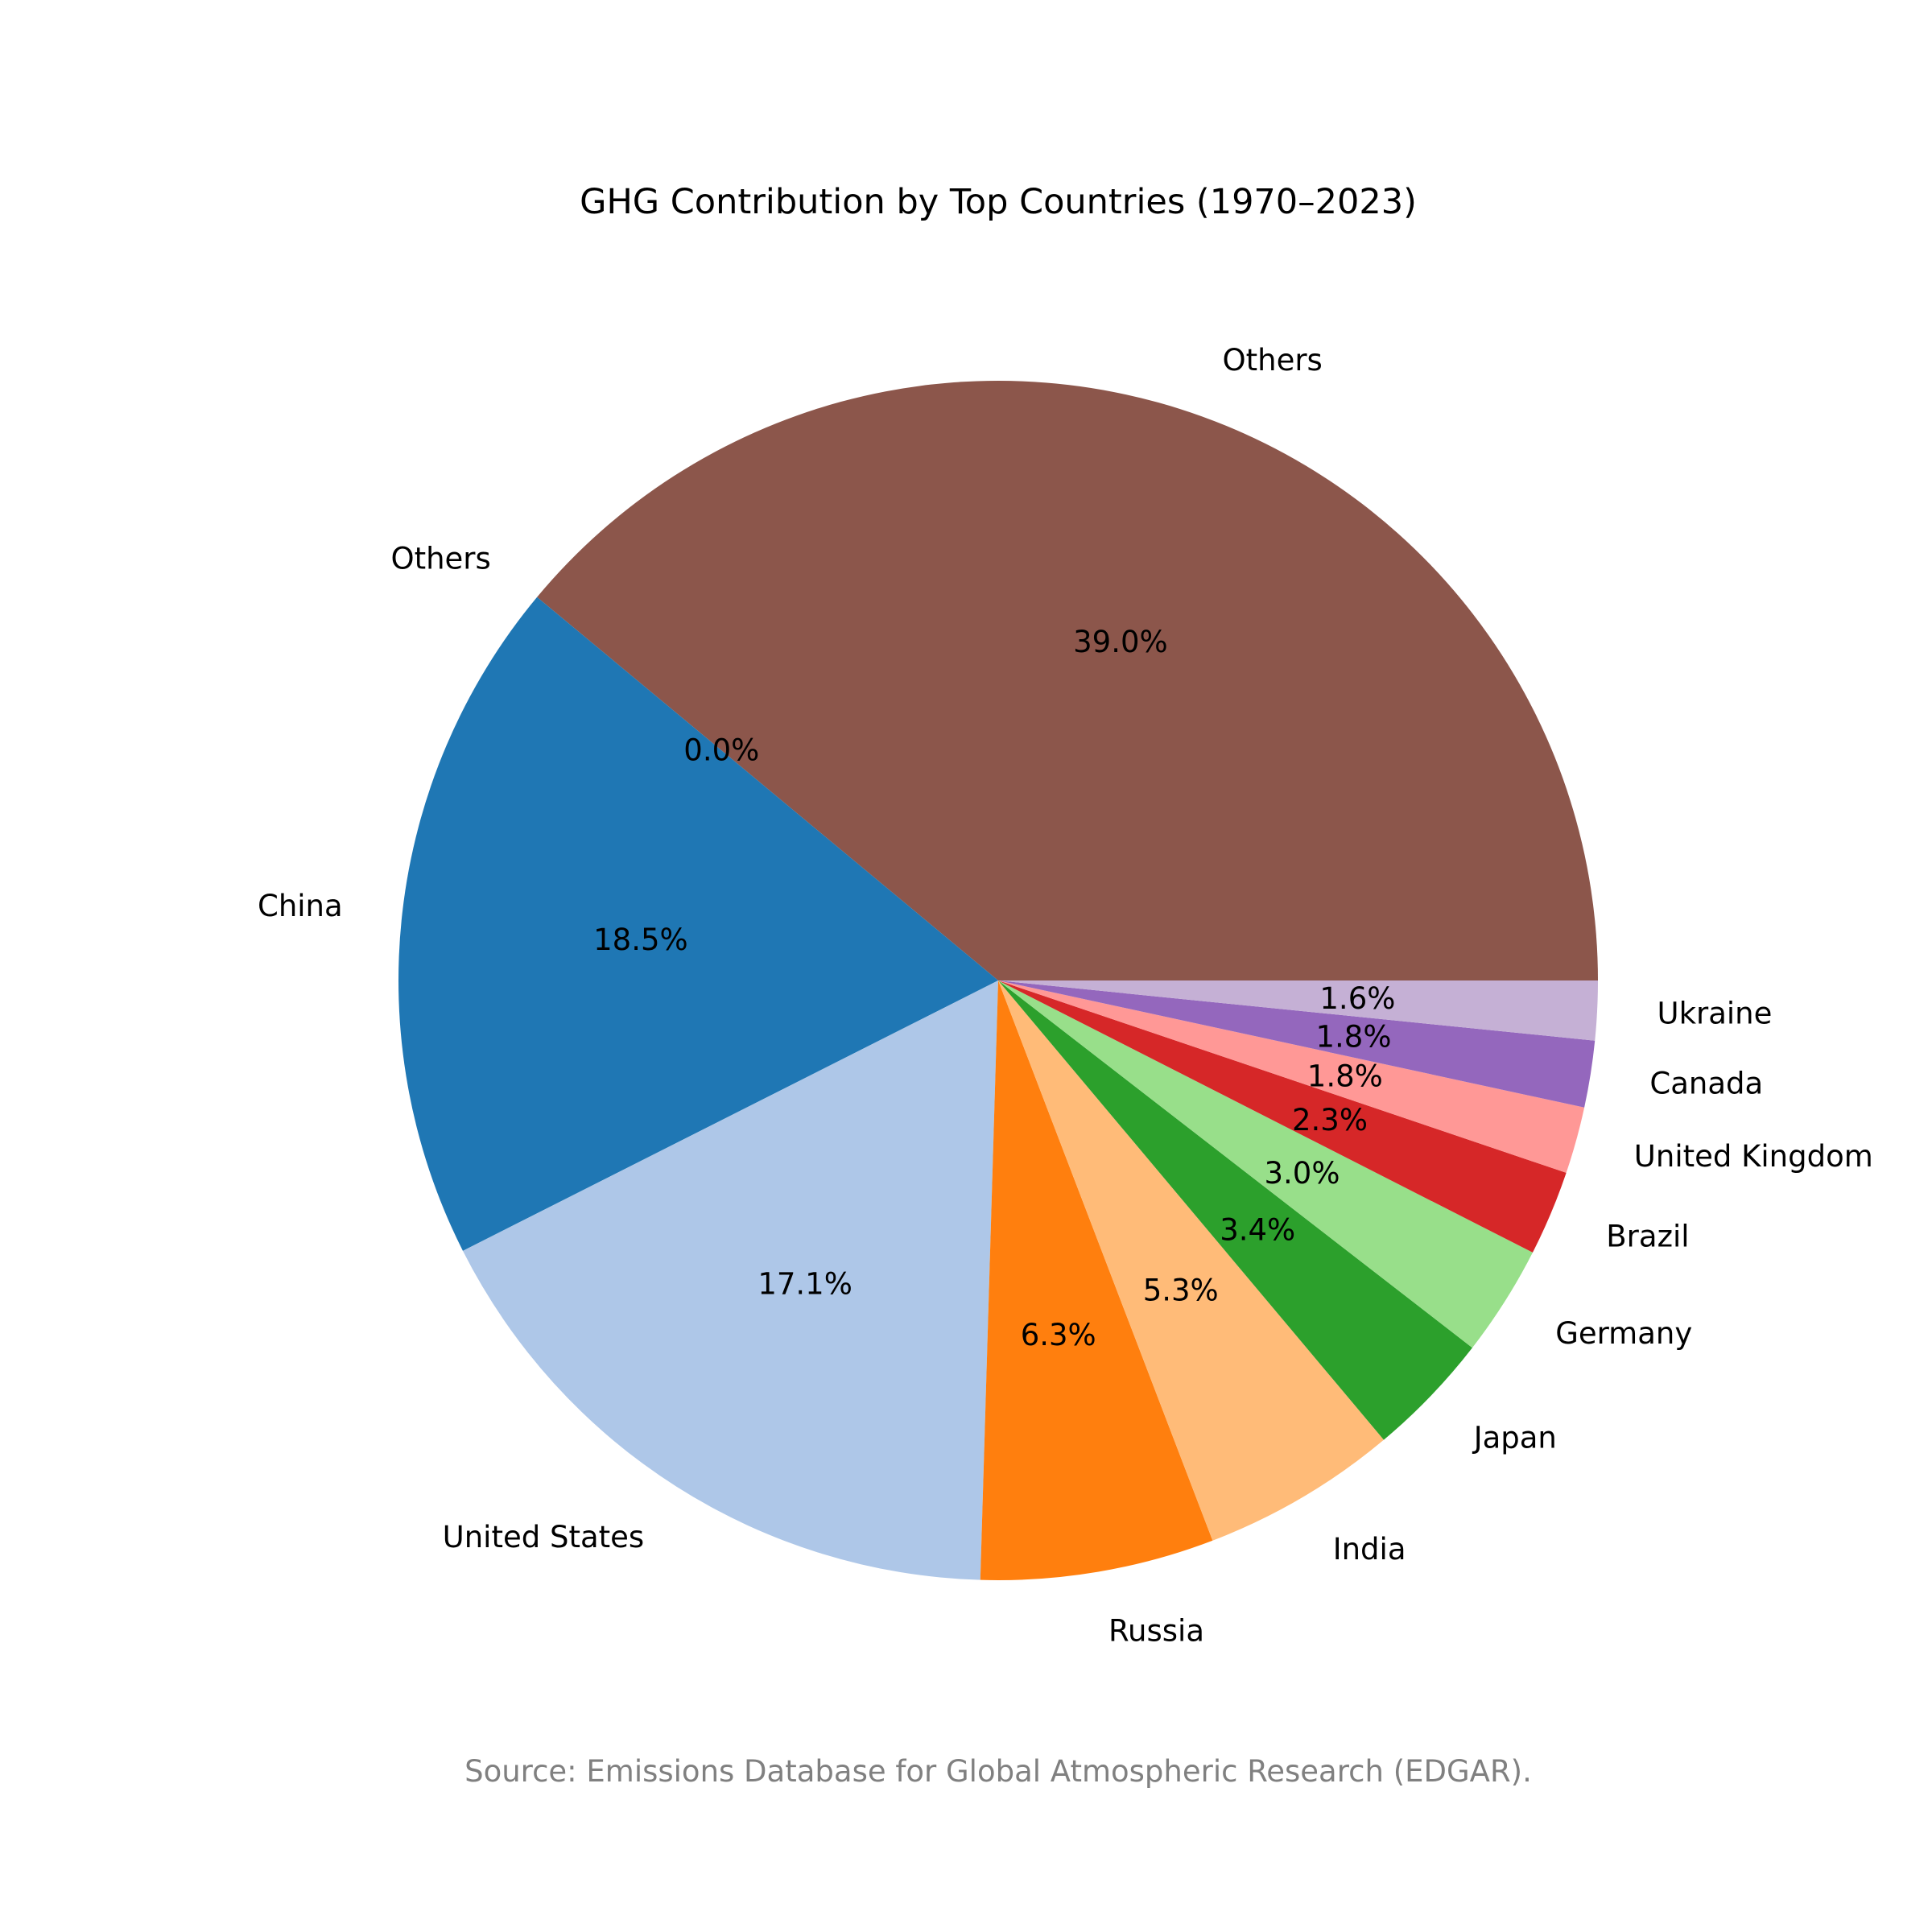  I want to click on pct-label-others: 39.0%, so click(1120, 642).